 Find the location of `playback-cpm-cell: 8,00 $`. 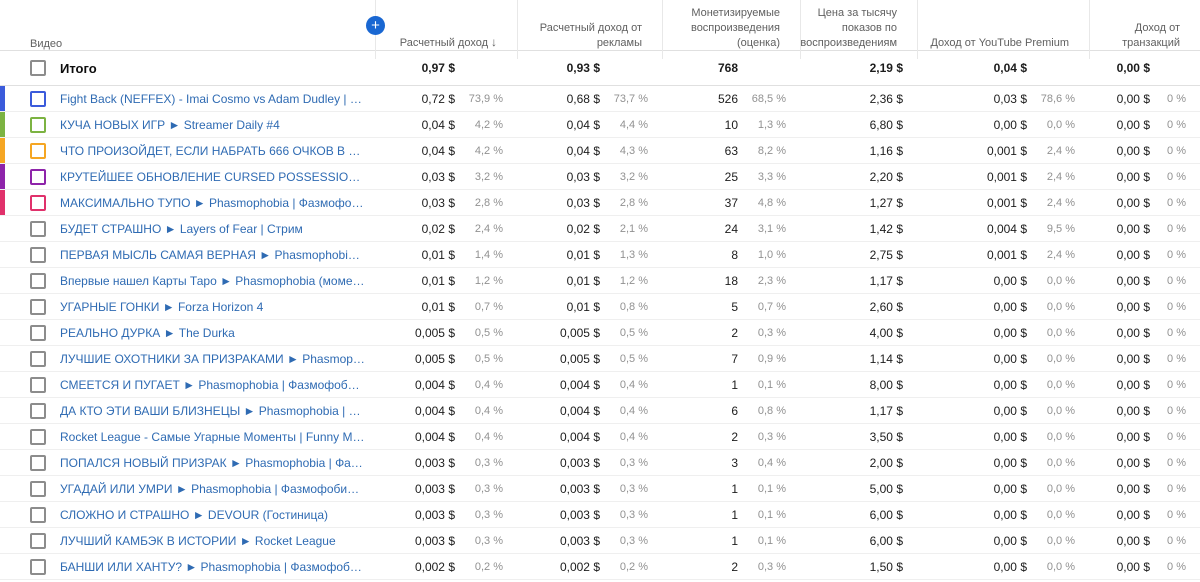

playback-cpm-cell: 8,00 $ is located at coordinates (858, 384).